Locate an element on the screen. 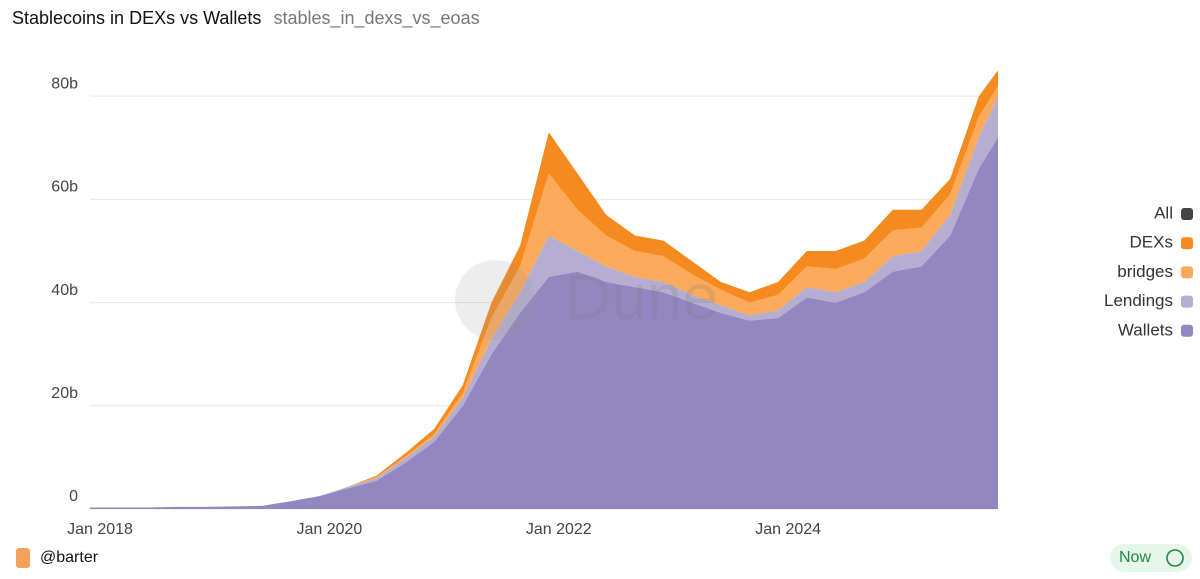 This screenshot has width=1200, height=579. chart-title: Stablecoins in DEXs vs Wallets is located at coordinates (136, 18).